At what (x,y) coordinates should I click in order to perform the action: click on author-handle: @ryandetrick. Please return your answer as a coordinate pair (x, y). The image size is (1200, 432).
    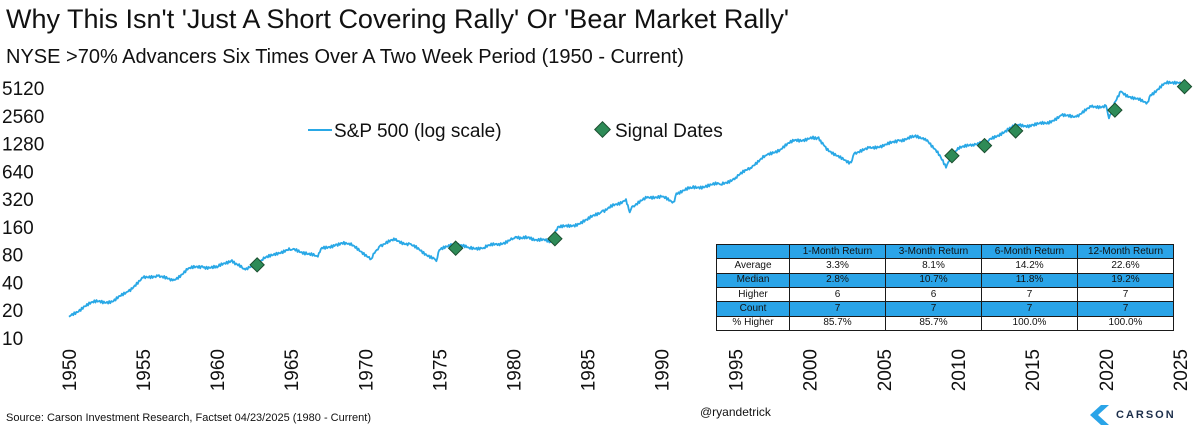
    Looking at the image, I should click on (735, 412).